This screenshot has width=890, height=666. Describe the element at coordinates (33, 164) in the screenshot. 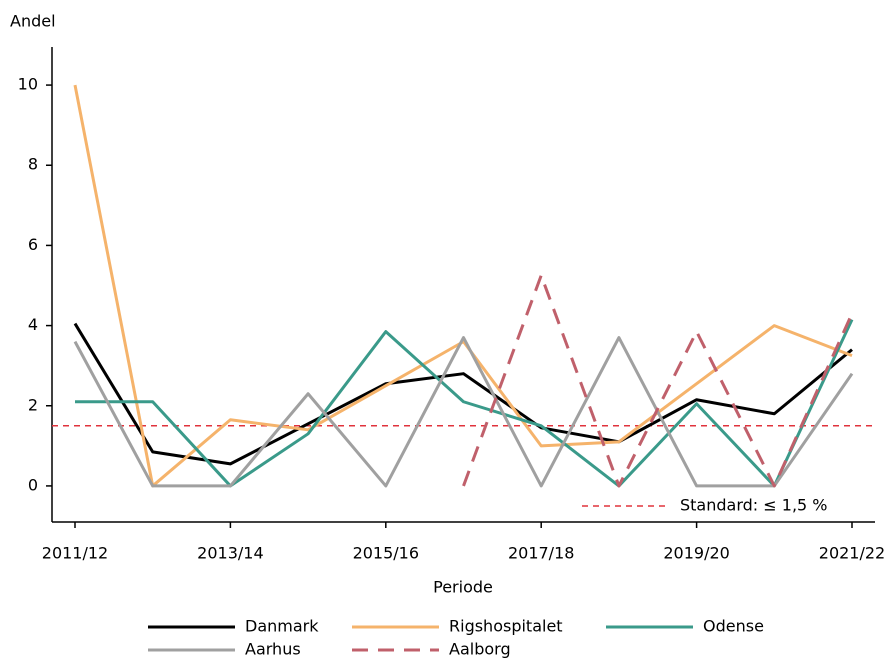

I see `y-tick-label: 8` at that location.